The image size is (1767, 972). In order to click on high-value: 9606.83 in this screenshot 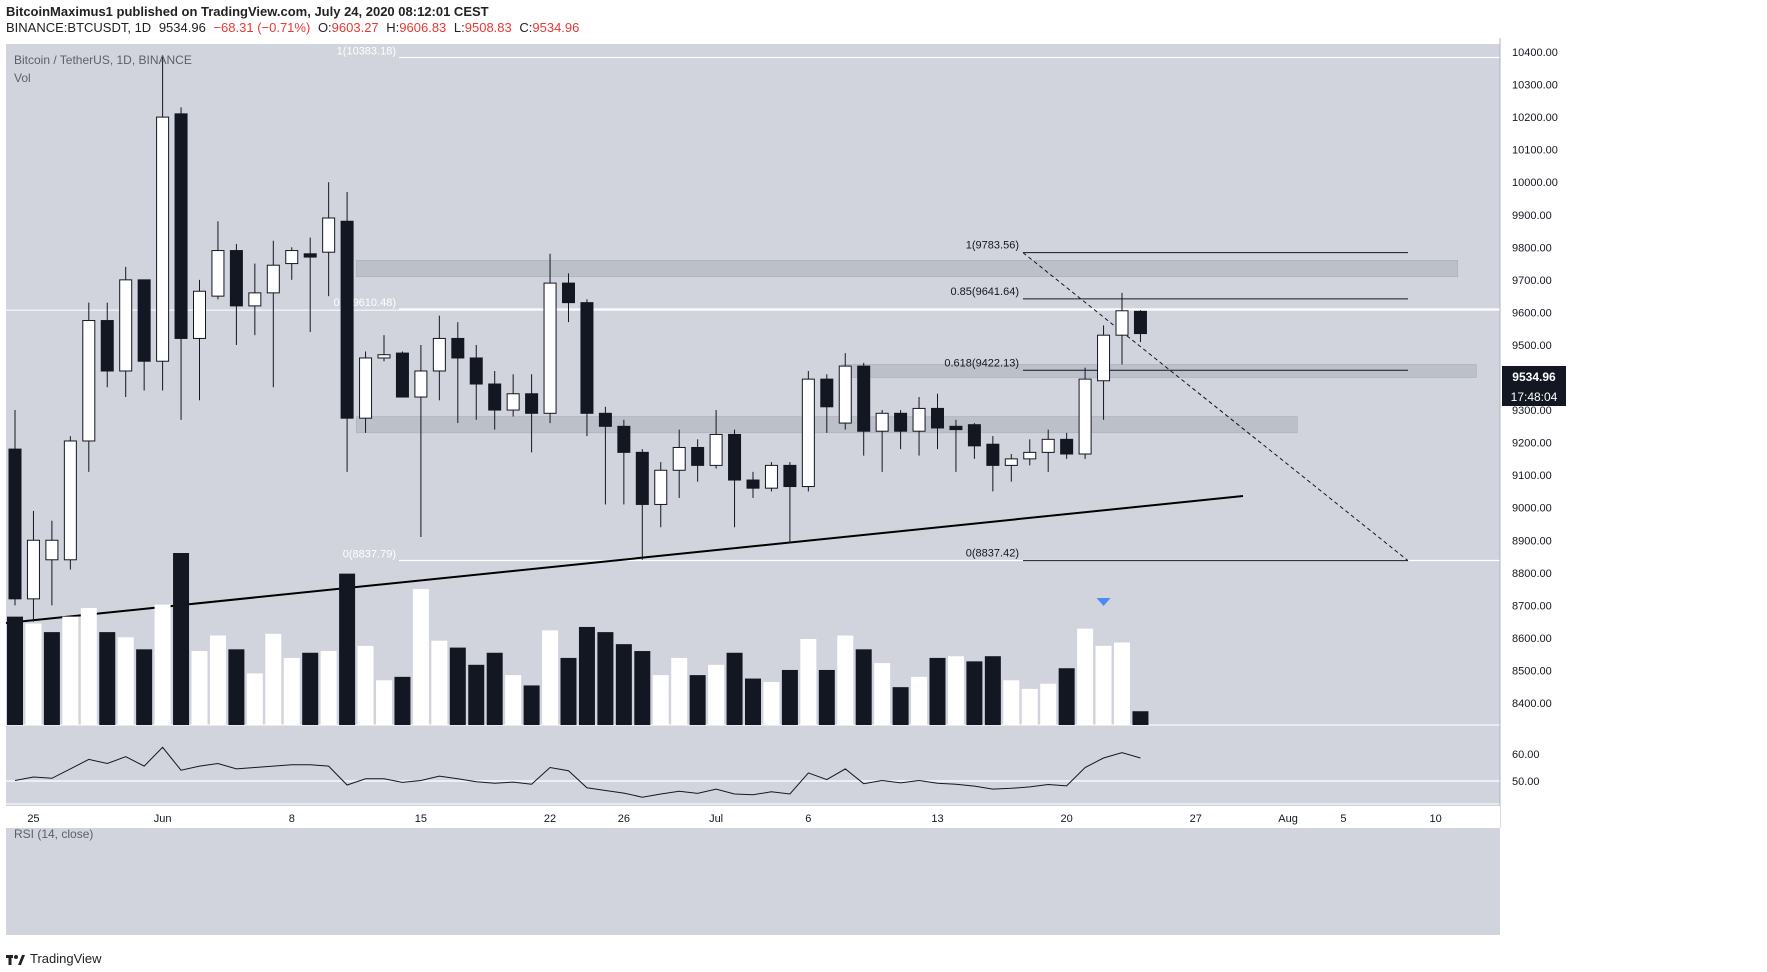, I will do `click(423, 27)`.